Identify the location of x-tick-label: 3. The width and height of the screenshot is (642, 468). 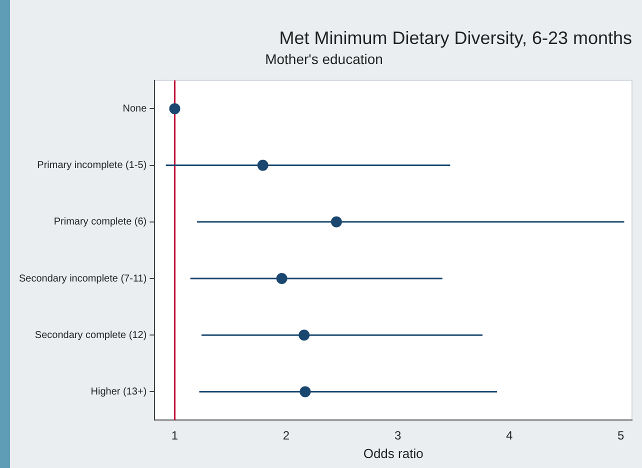
(398, 435).